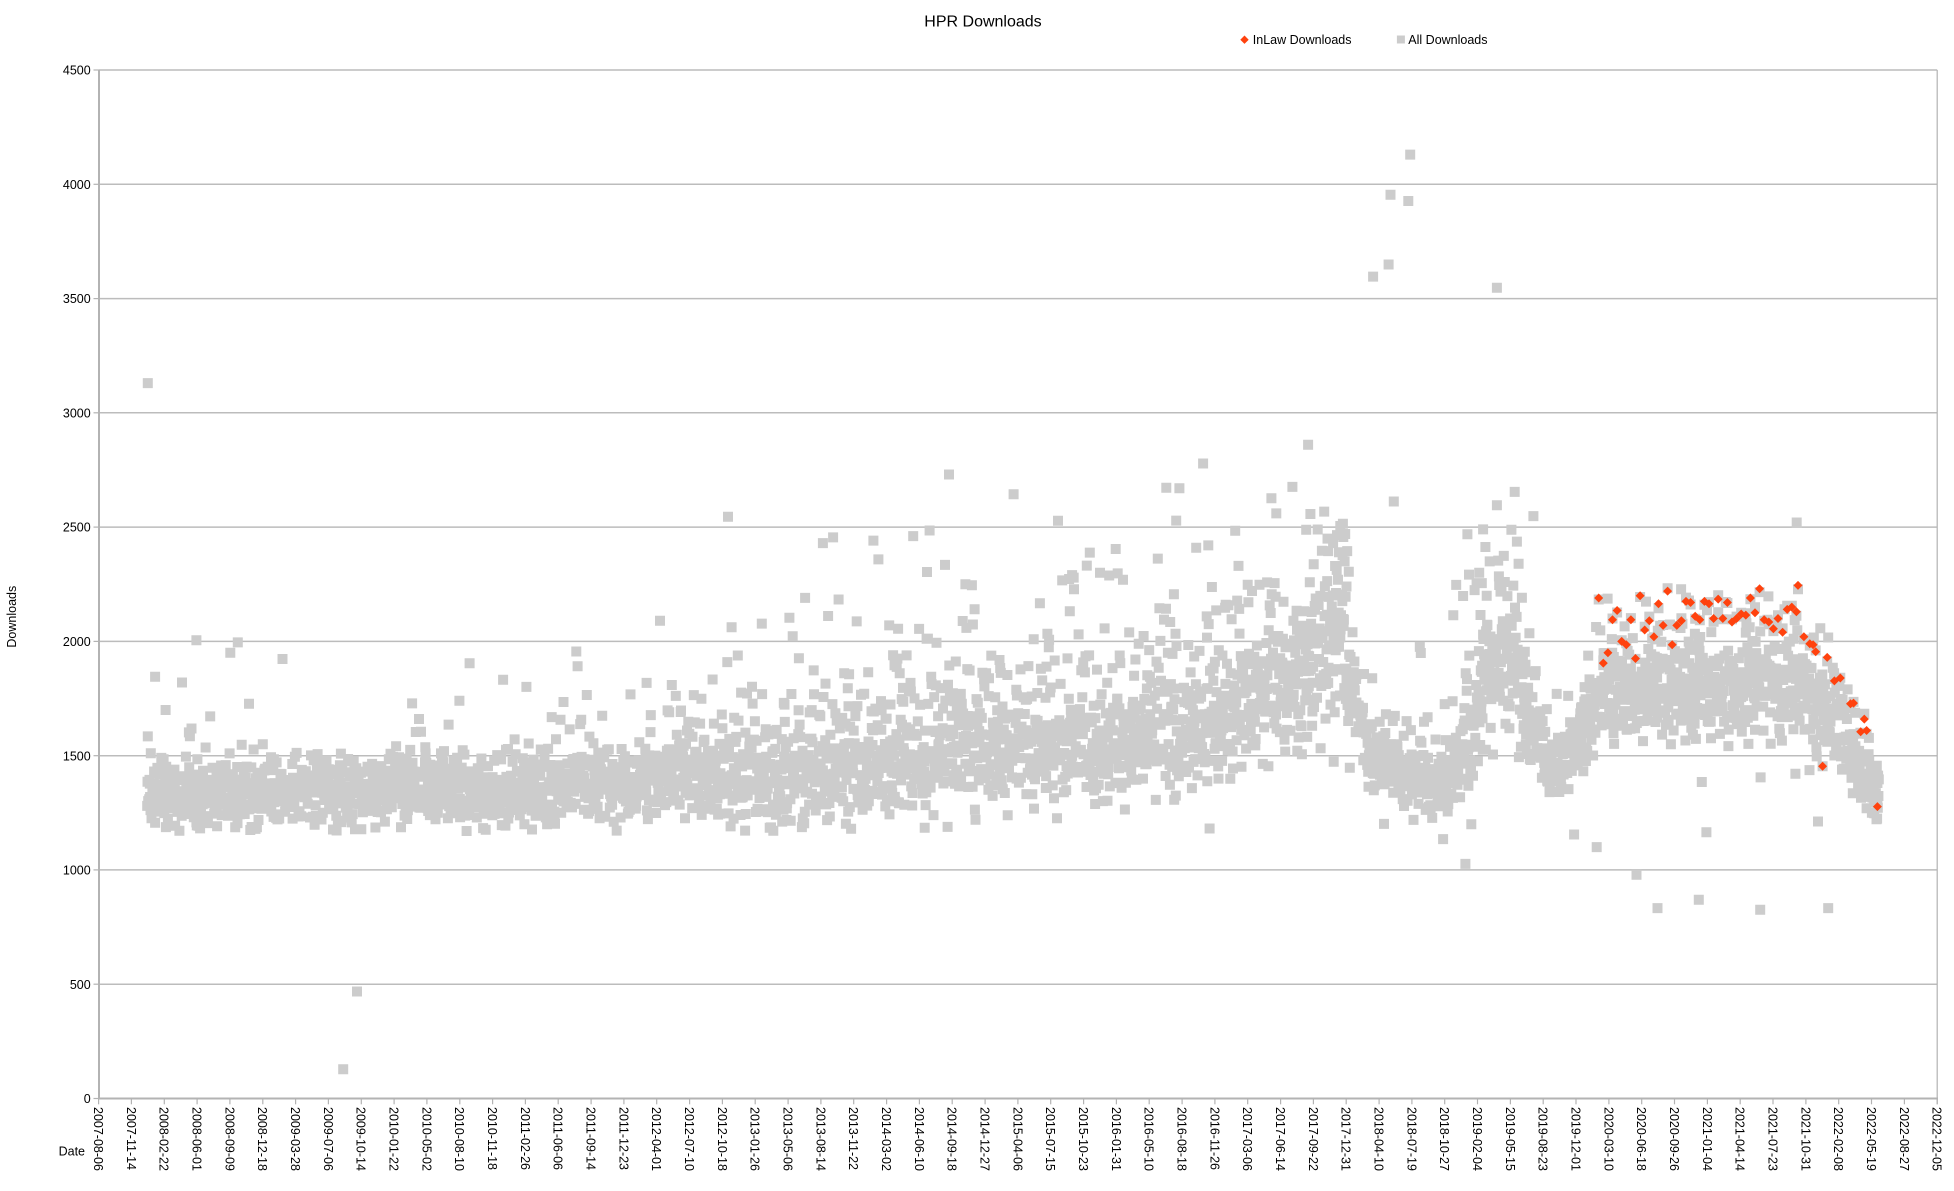 This screenshot has height=1191, width=1954. What do you see at coordinates (952, 1139) in the screenshot?
I see `svg-text: 2014-09-18` at bounding box center [952, 1139].